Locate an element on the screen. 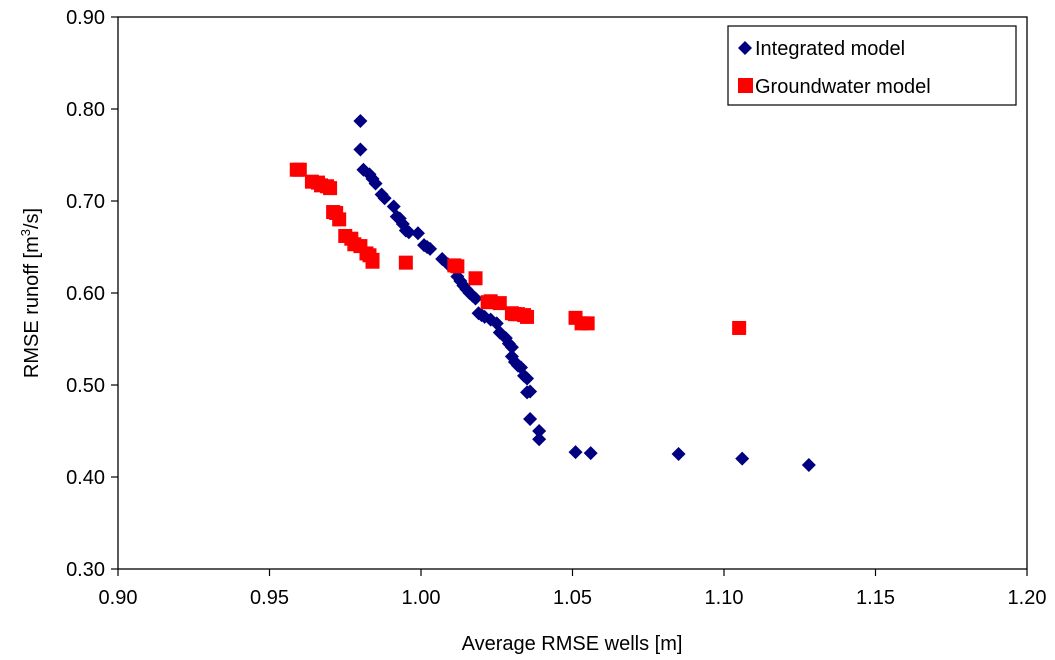 Image resolution: width=1055 pixels, height=660 pixels. x-axis: 0.90 0.95 1.00 1.05 1.10 1.15 1.20 is located at coordinates (573, 589).